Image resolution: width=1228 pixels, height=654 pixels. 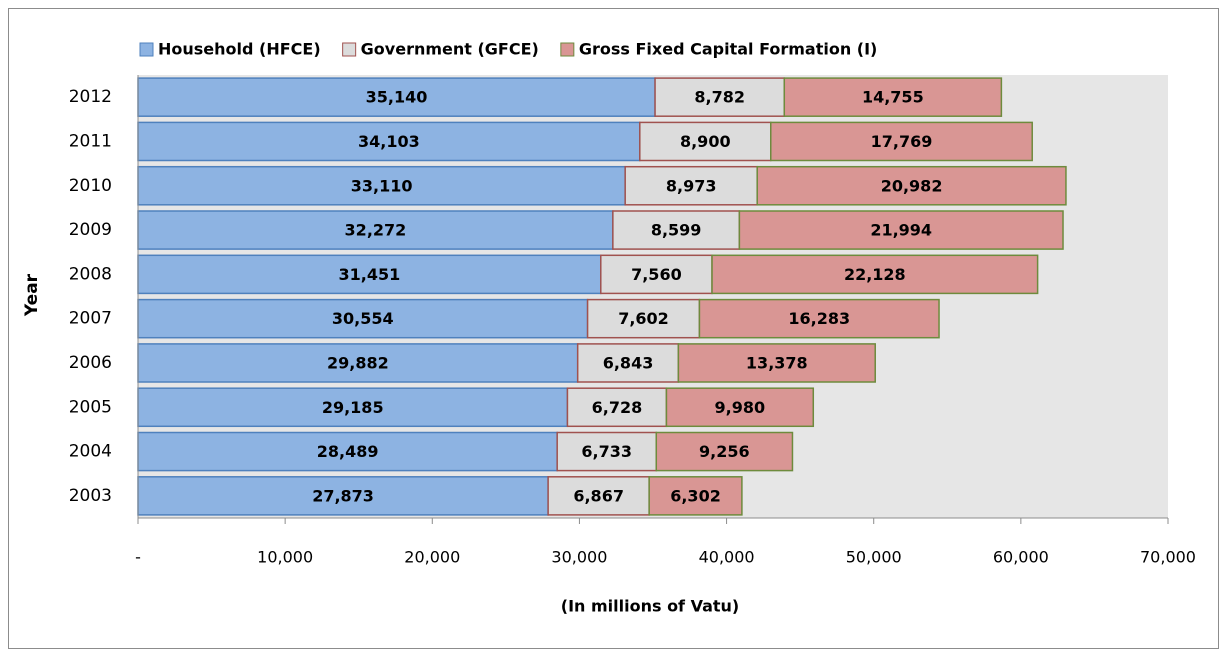 I want to click on data-label: 22,128, so click(x=875, y=274).